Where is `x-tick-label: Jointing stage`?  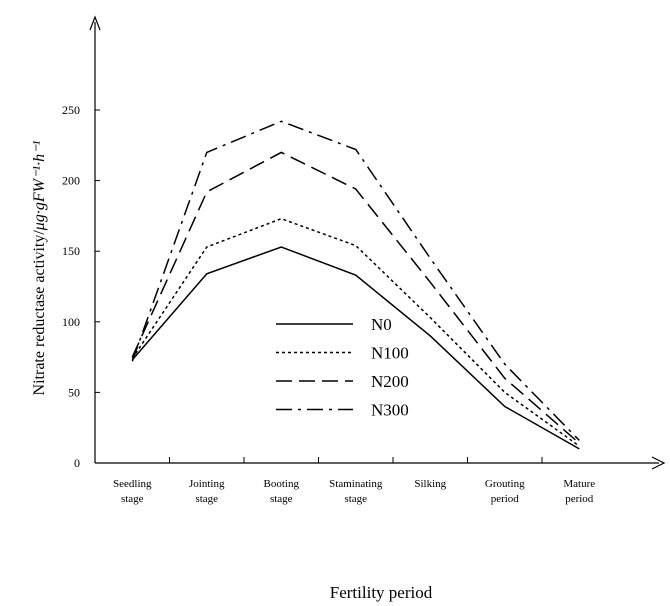 x-tick-label: Jointing stage is located at coordinates (207, 491).